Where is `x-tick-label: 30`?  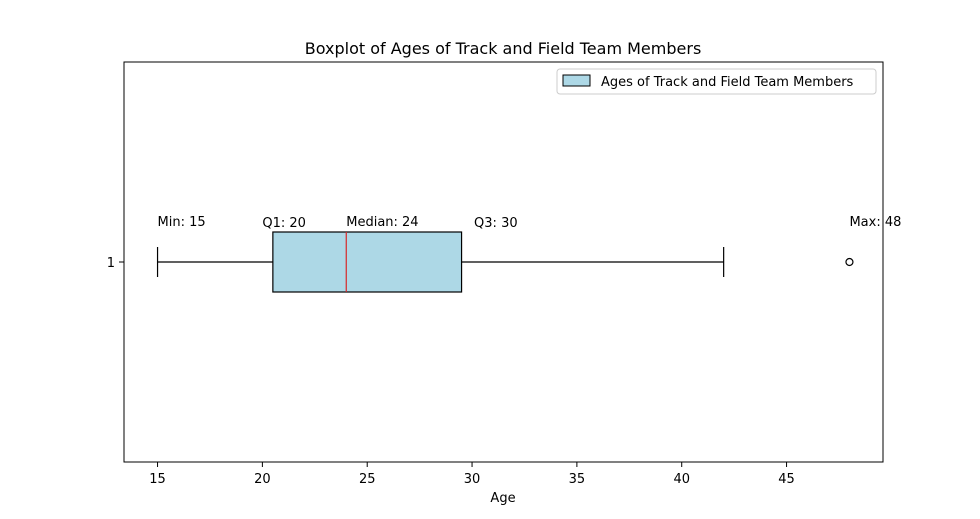 x-tick-label: 30 is located at coordinates (472, 479).